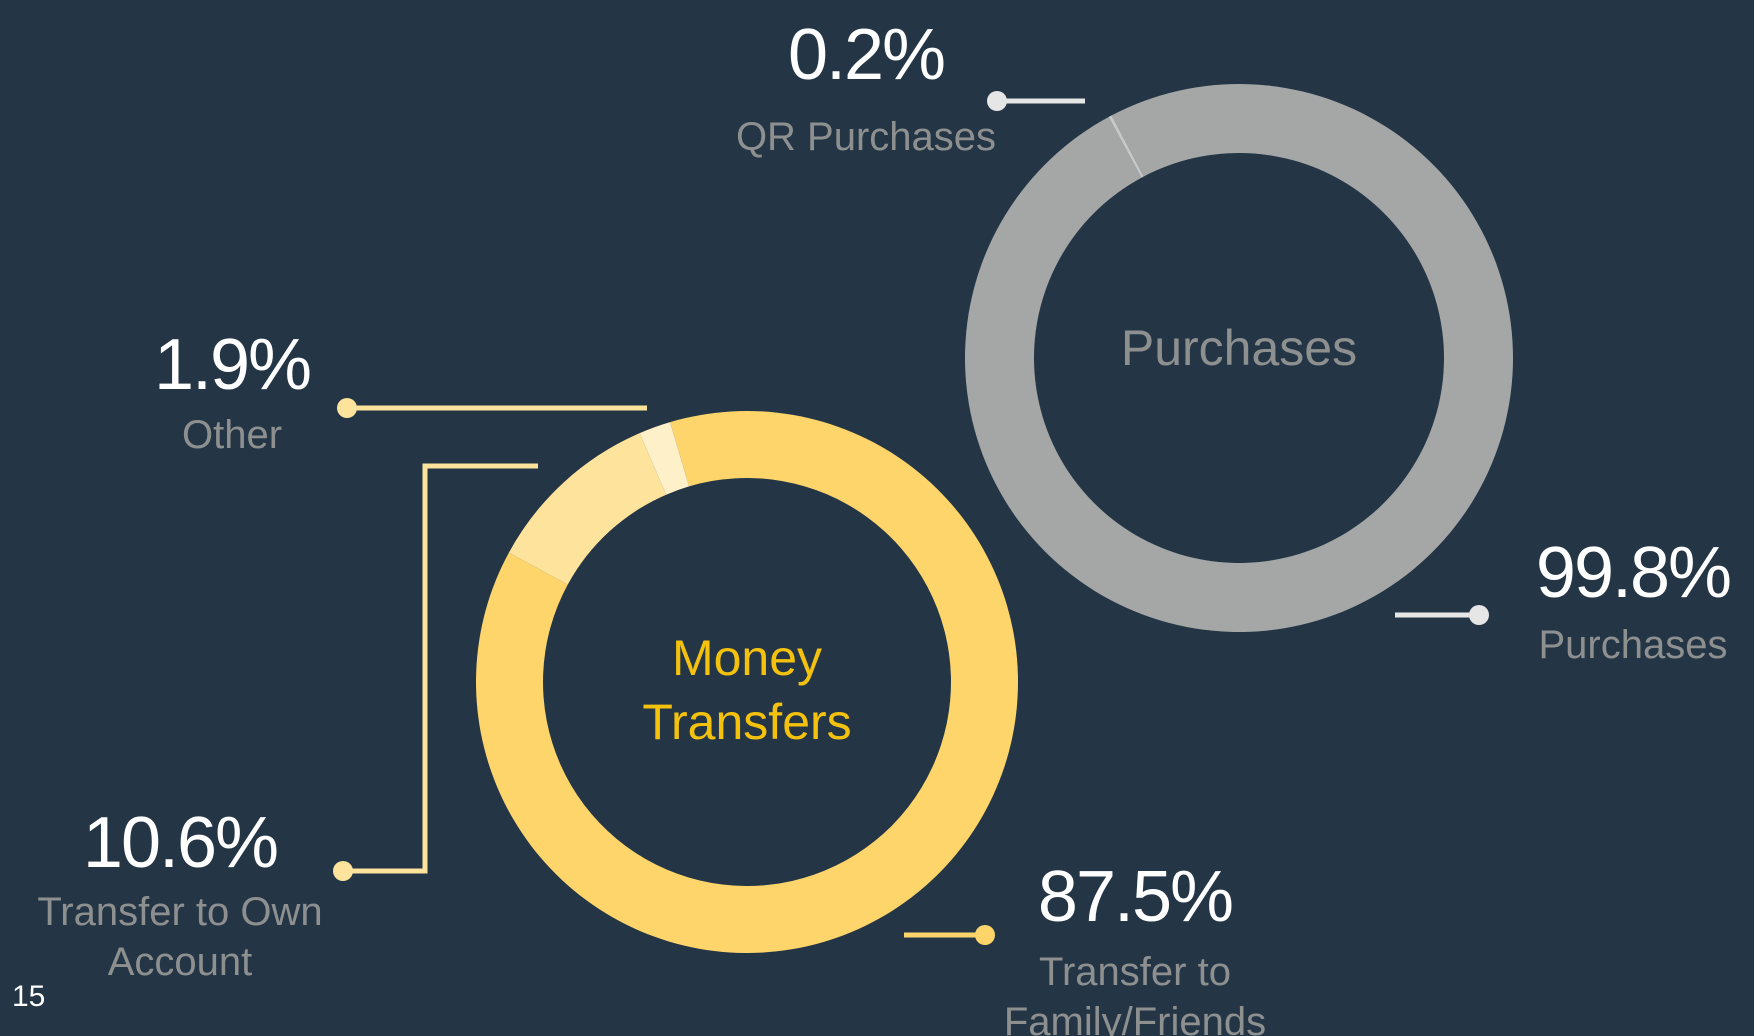 The width and height of the screenshot is (1754, 1036). I want to click on donut-title: Purchases, so click(1239, 348).